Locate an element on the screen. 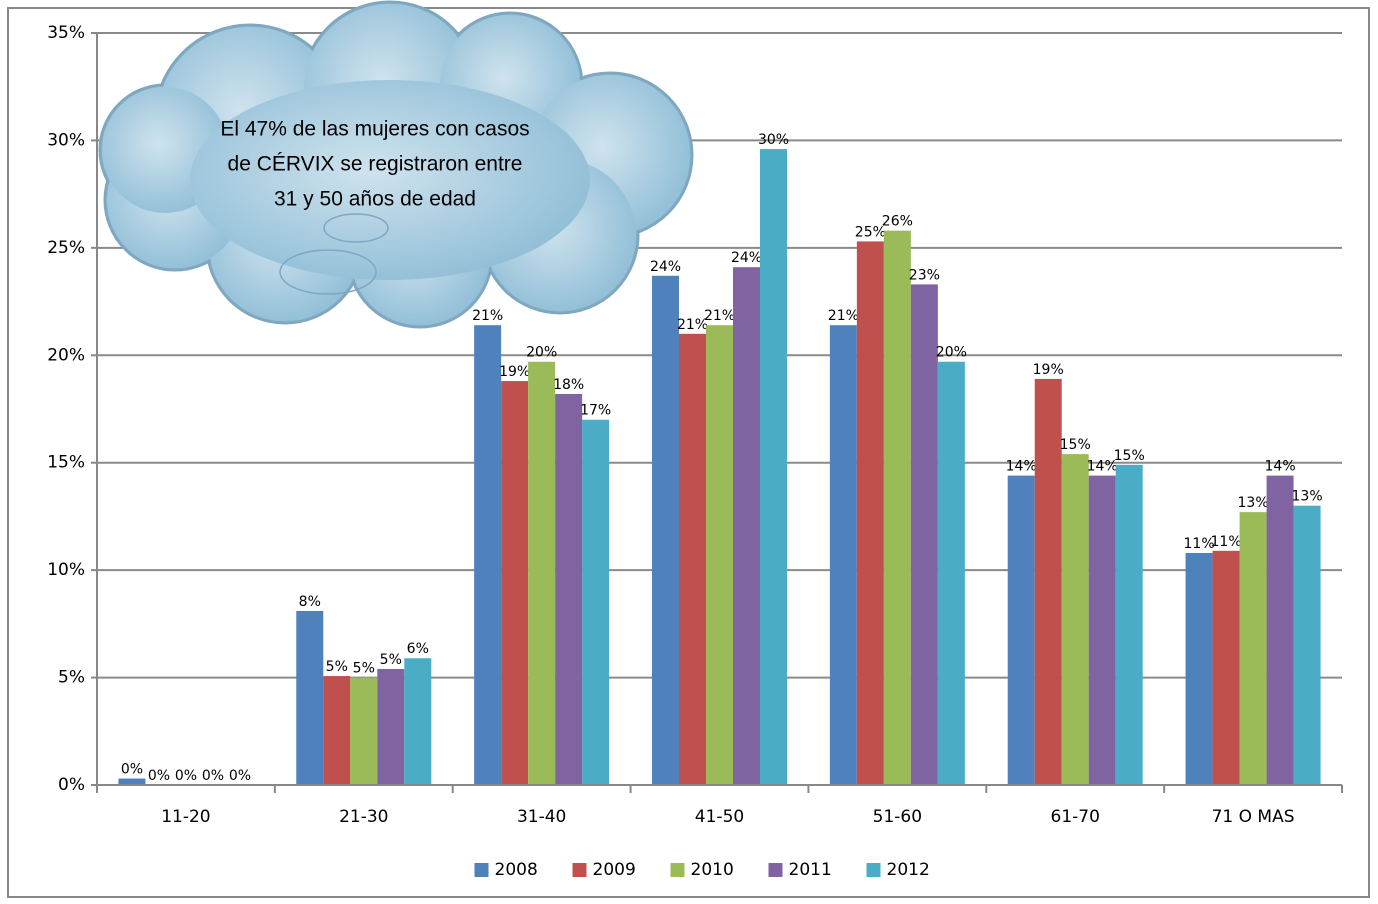 This screenshot has height=904, width=1378. annotation-line: de CÉRVIX se registraron entre is located at coordinates (375, 164).